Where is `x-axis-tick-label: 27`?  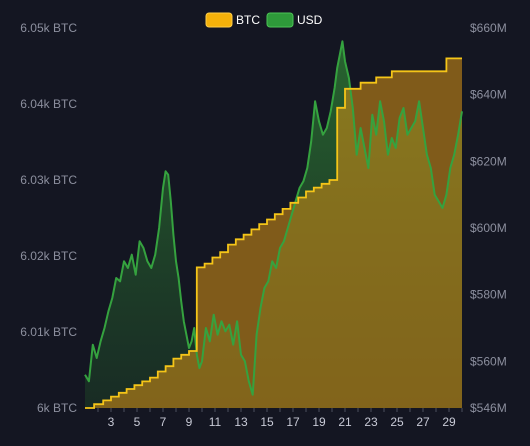 x-axis-tick-label: 27 is located at coordinates (423, 422).